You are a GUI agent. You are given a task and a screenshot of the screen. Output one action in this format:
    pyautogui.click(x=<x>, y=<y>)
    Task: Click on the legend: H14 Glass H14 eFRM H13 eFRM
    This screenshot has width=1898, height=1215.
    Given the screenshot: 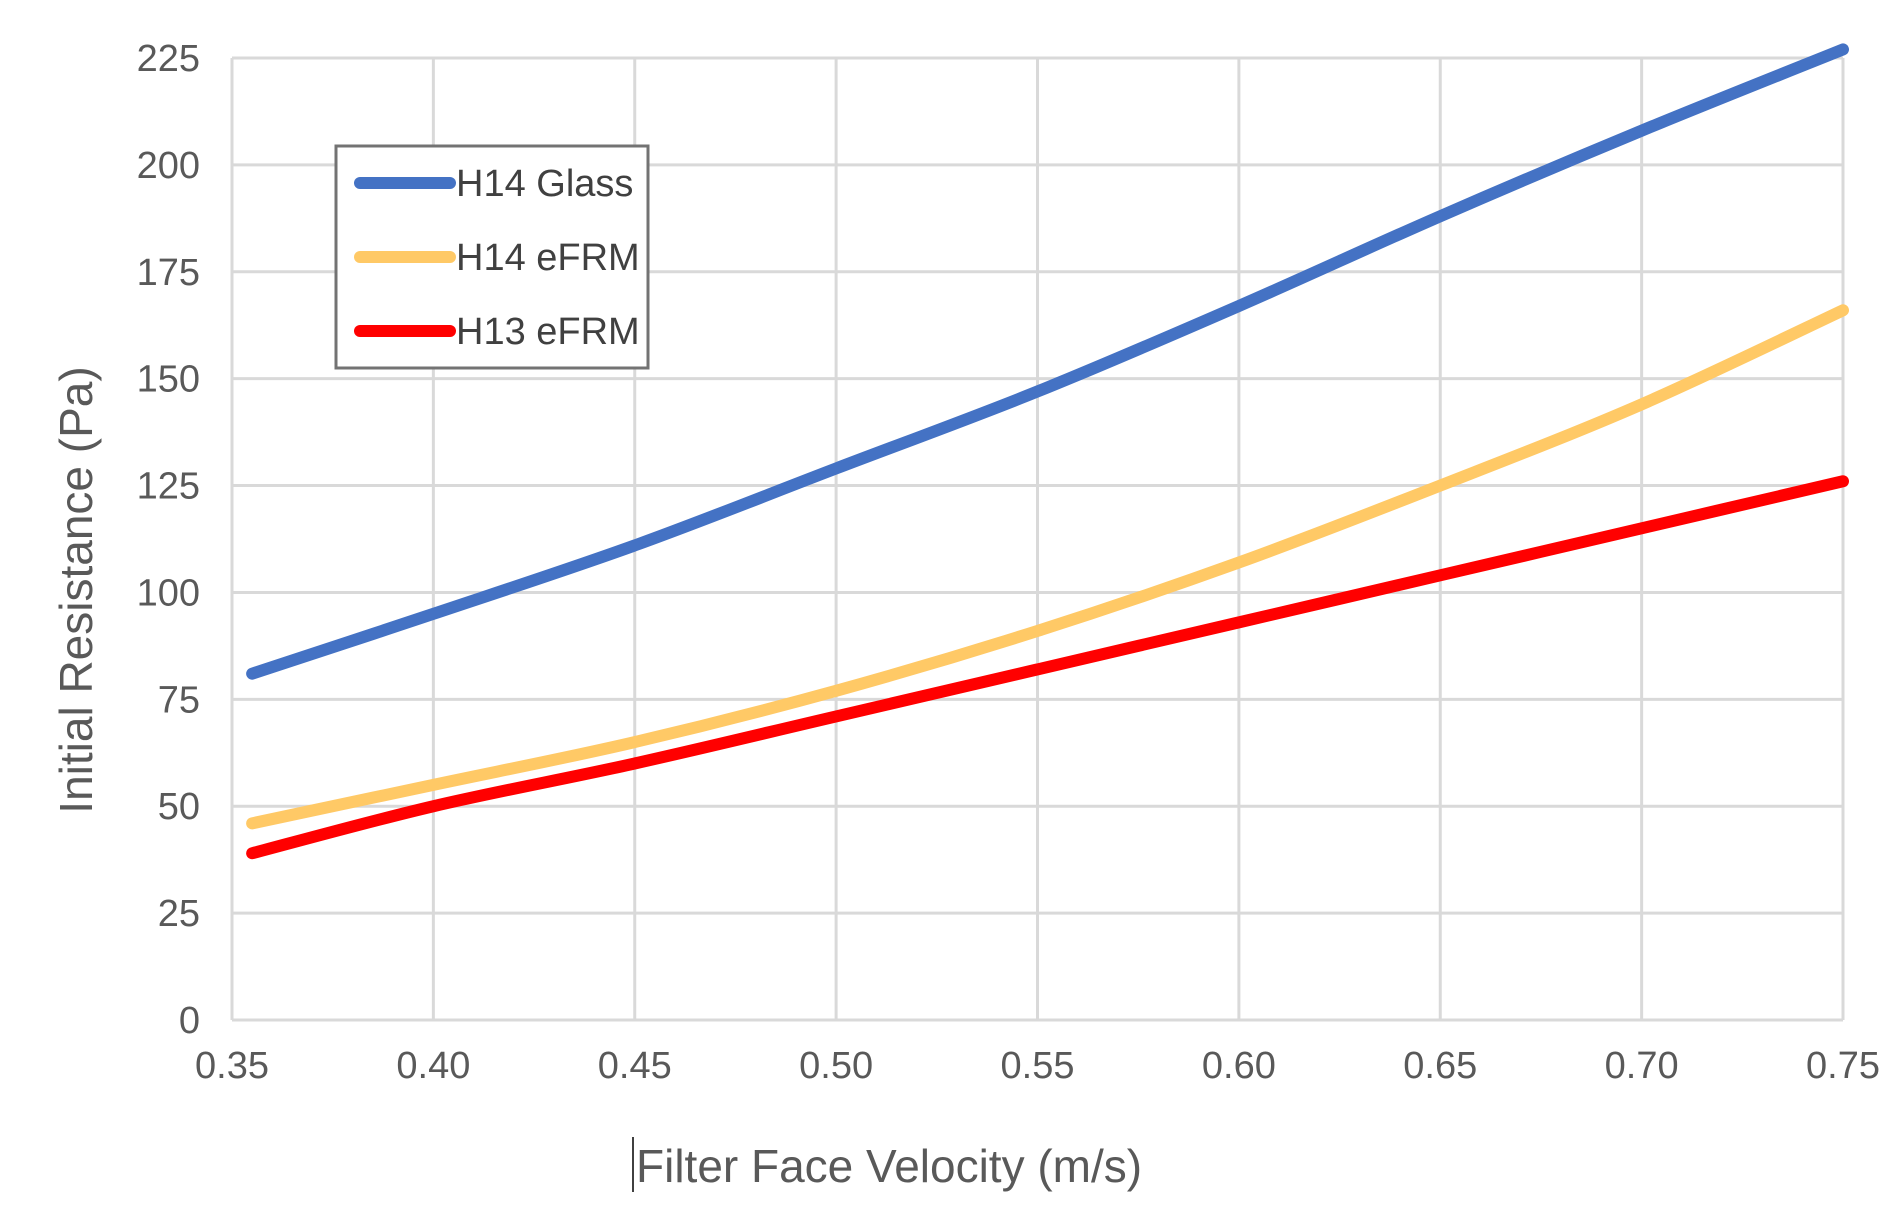 What is the action you would take?
    pyautogui.click(x=492, y=257)
    